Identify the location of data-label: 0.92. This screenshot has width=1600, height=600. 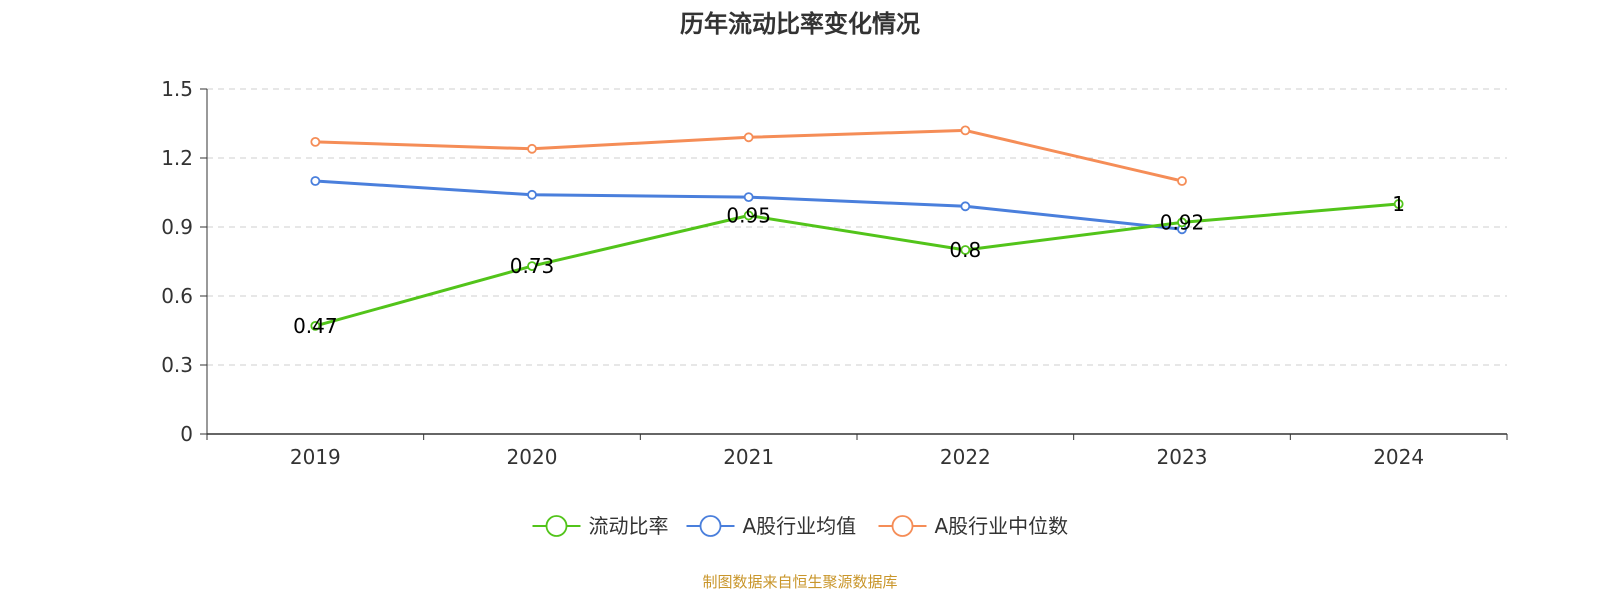
(1182, 222).